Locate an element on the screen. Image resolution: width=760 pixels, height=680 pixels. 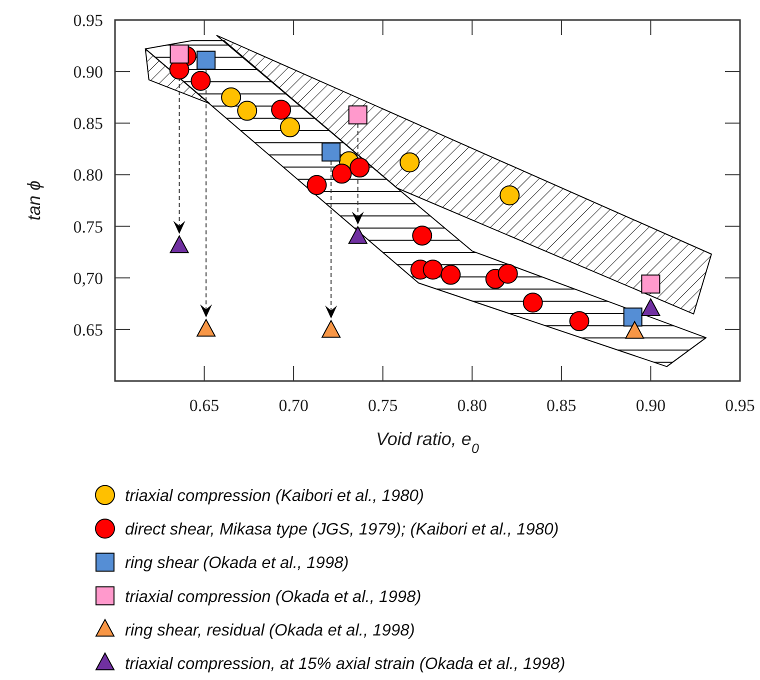
x-tick-label: 0.65 is located at coordinates (204, 405).